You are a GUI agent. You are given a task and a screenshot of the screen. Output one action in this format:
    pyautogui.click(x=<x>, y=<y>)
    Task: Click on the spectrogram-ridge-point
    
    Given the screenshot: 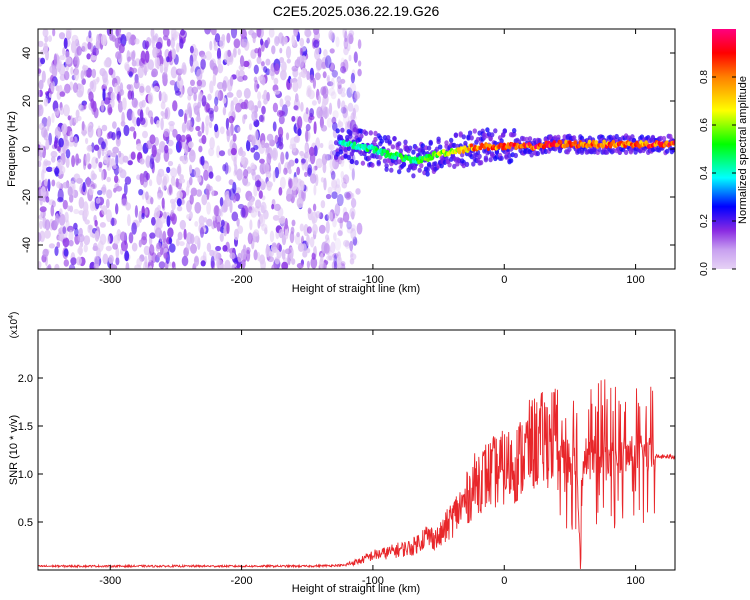 What is the action you would take?
    pyautogui.click(x=560, y=142)
    